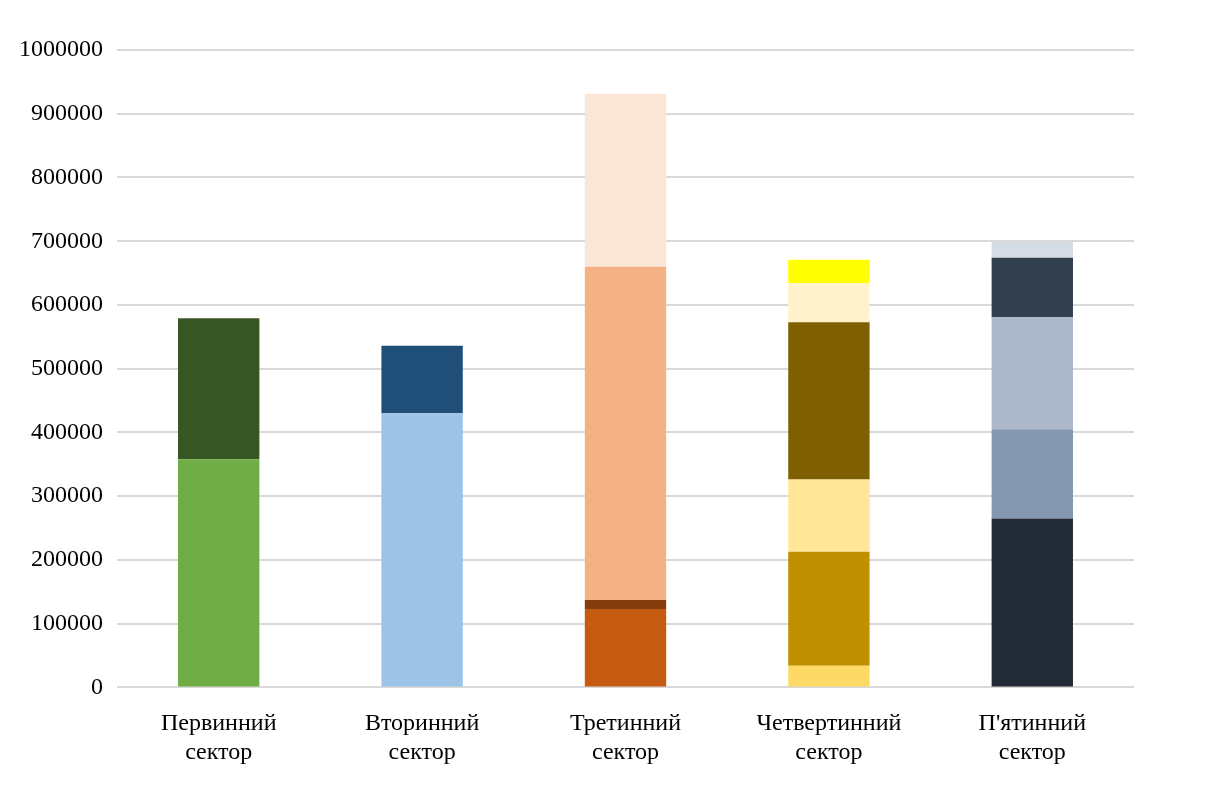 The image size is (1214, 794). What do you see at coordinates (67, 239) in the screenshot?
I see `y-tick-label: 700000` at bounding box center [67, 239].